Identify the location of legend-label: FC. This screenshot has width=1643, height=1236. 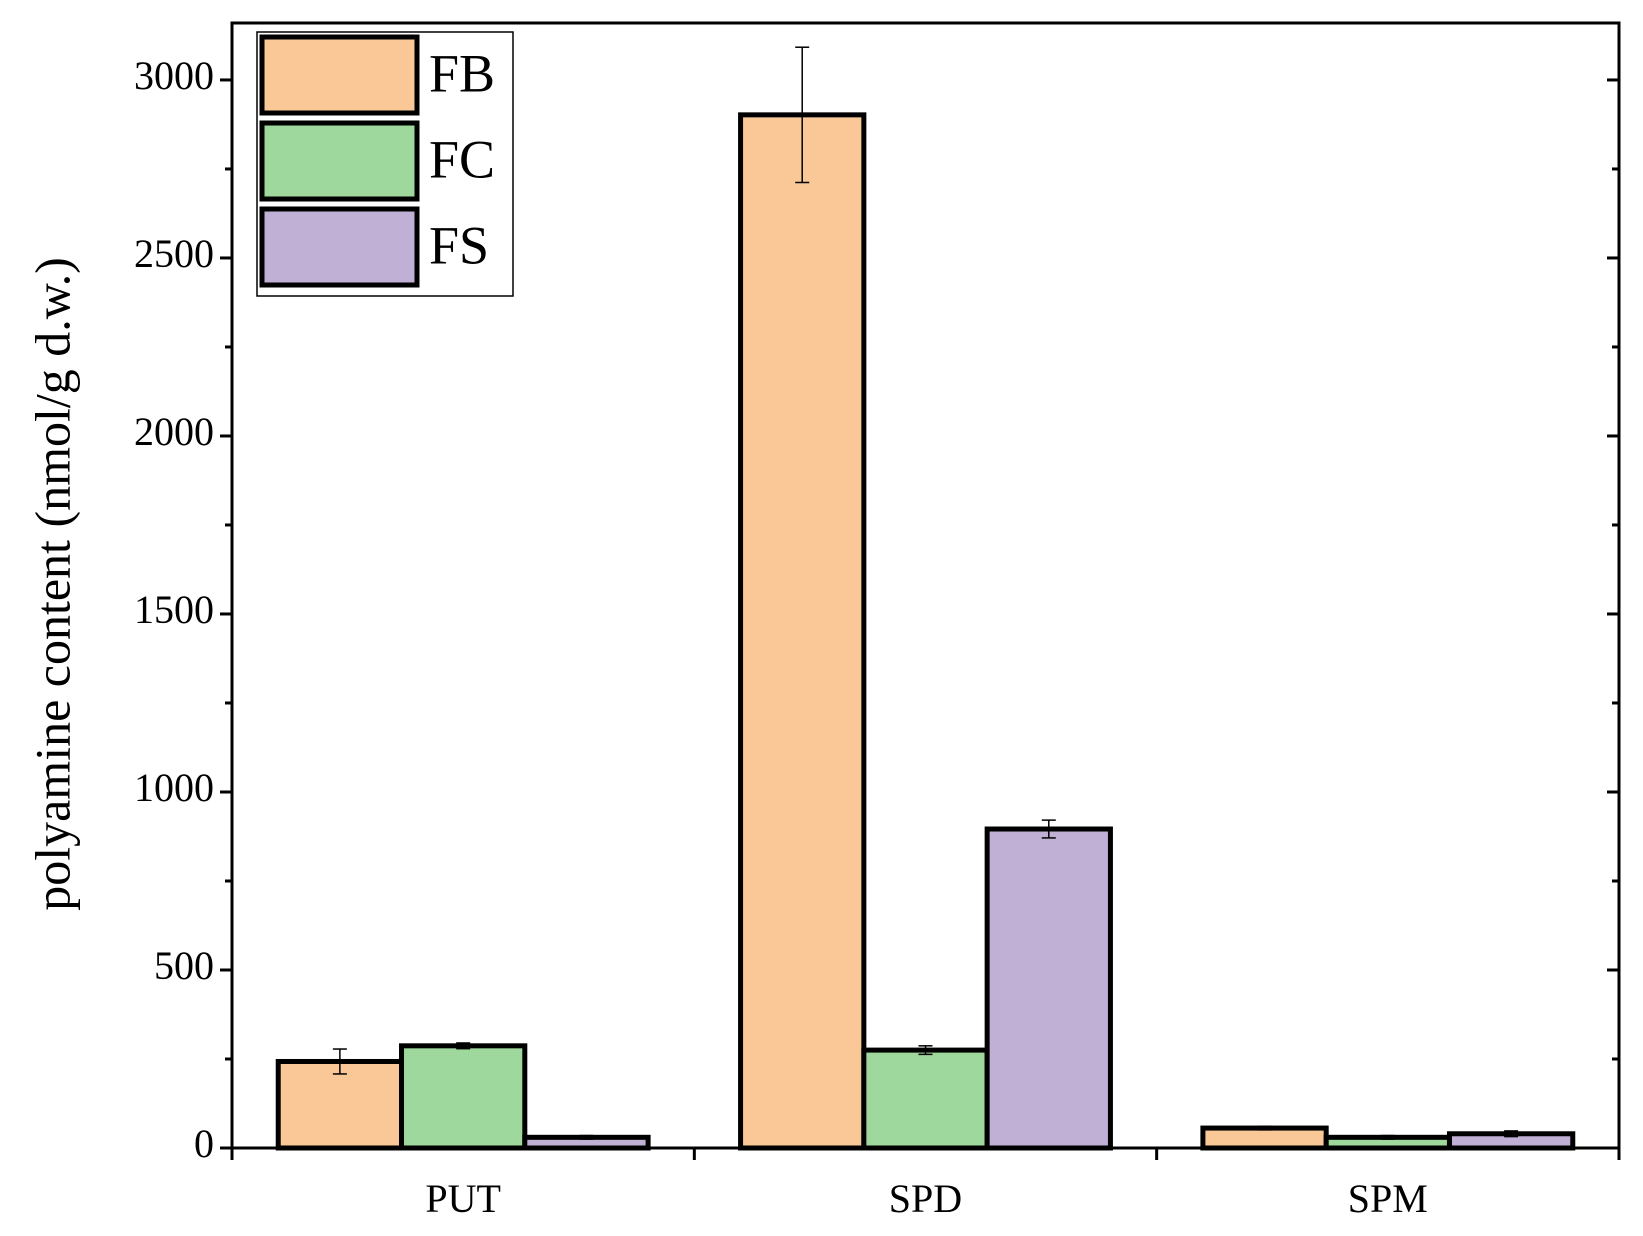
(462, 159).